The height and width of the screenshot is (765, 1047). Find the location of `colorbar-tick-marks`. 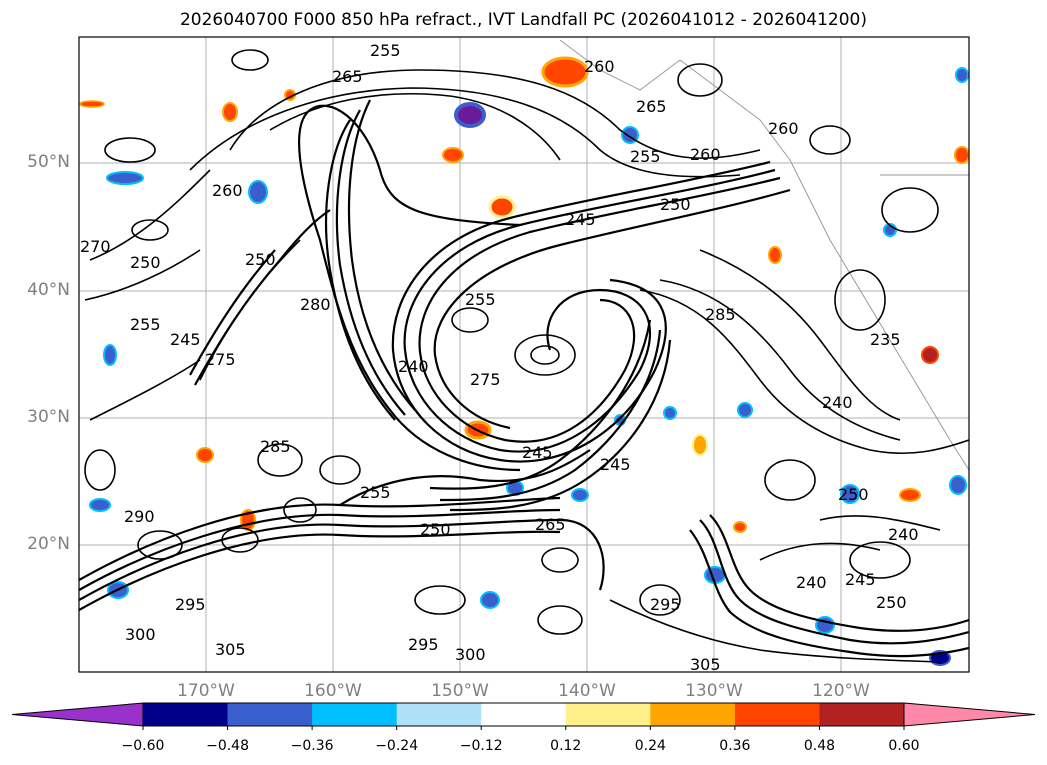

colorbar-tick-marks is located at coordinates (523, 728).